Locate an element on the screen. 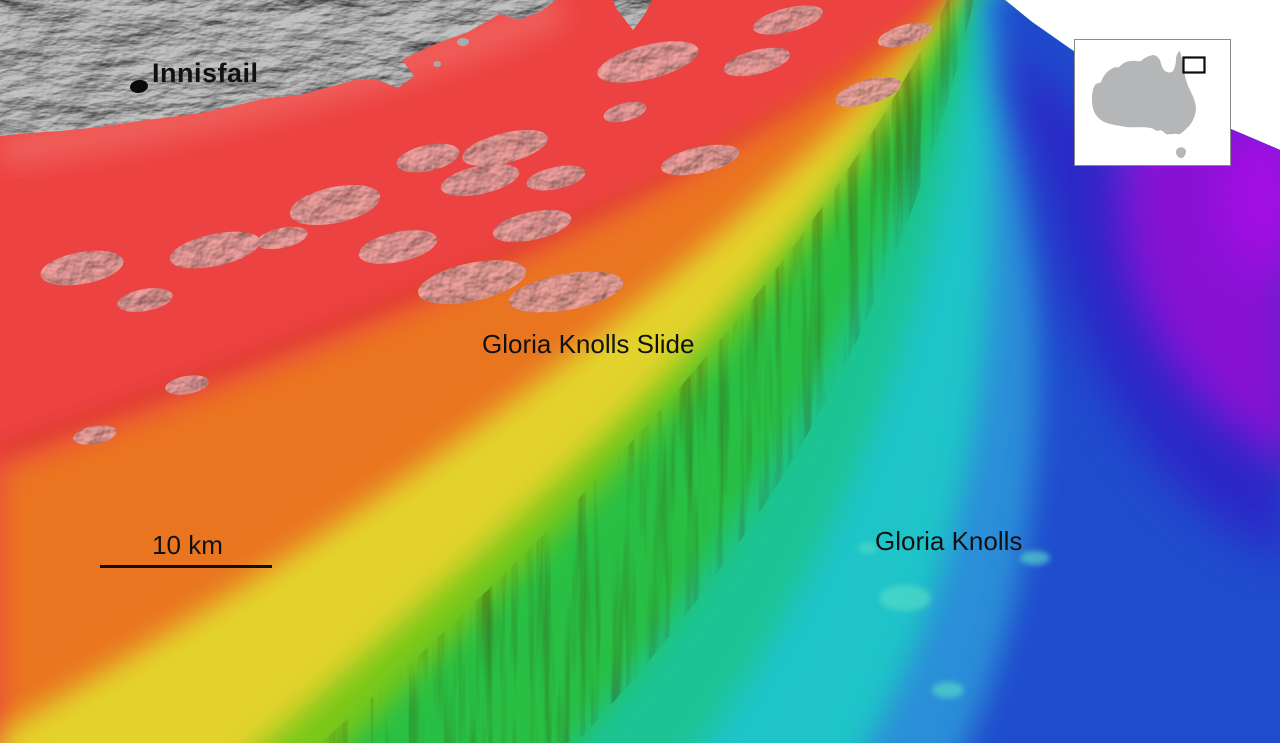 This screenshot has height=743, width=1280. mainland-hillshade is located at coordinates (278, 68).